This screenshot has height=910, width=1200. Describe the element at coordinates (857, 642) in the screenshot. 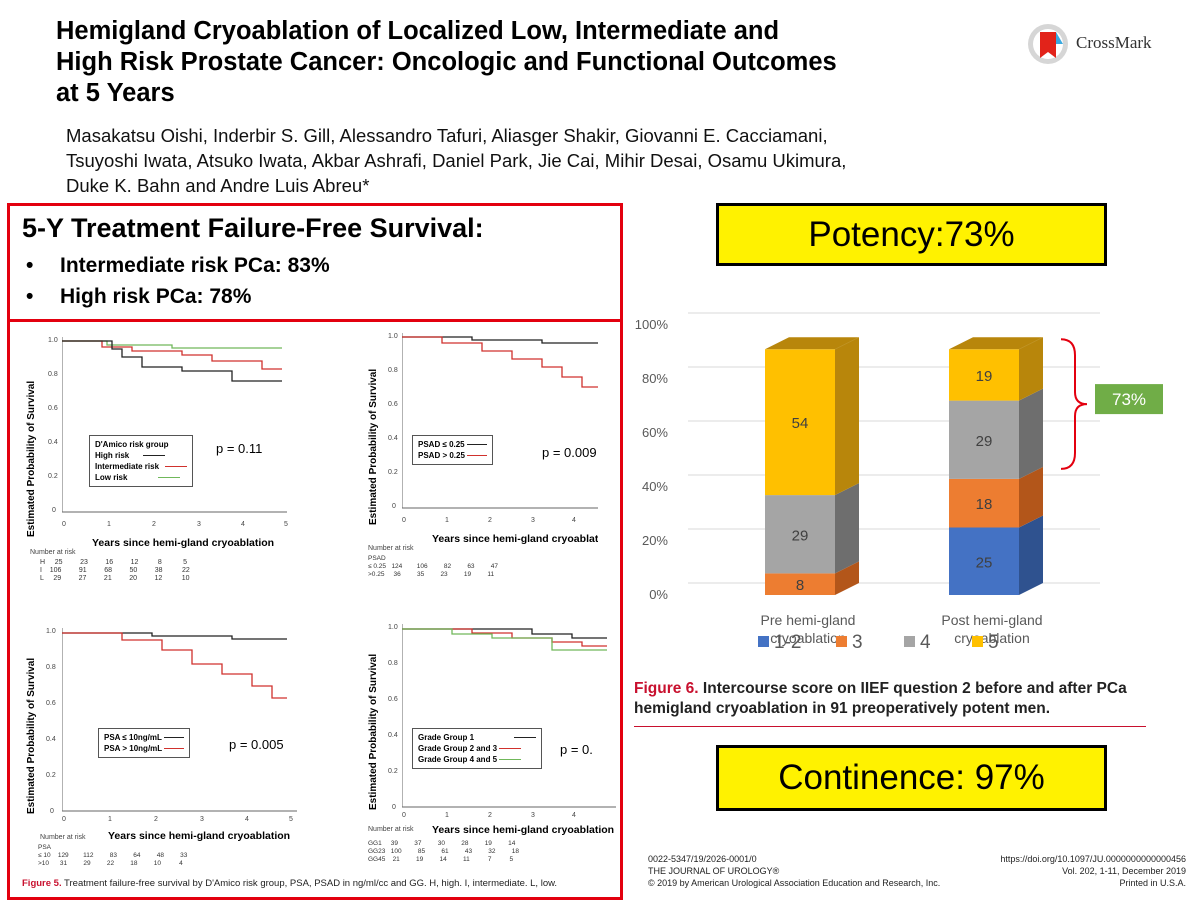

I see `legend-label: 3` at that location.